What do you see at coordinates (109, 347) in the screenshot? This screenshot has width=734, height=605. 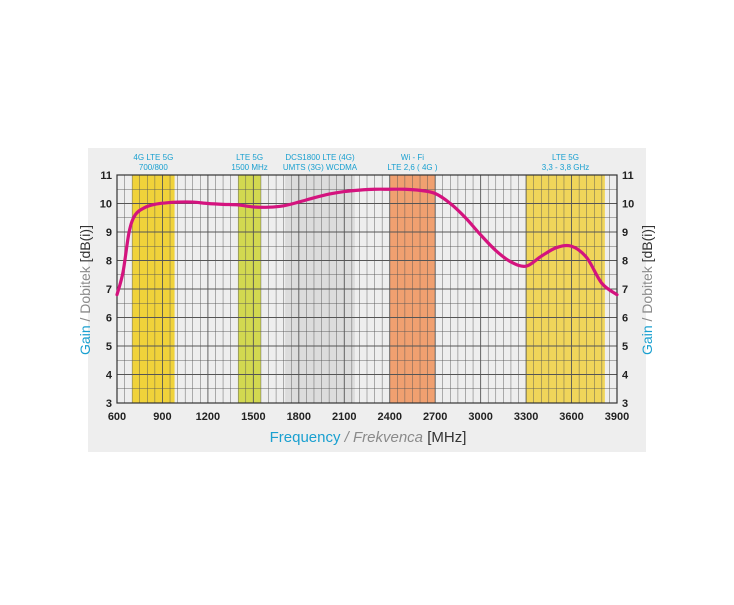 I see `y-tick-label-left: 5` at bounding box center [109, 347].